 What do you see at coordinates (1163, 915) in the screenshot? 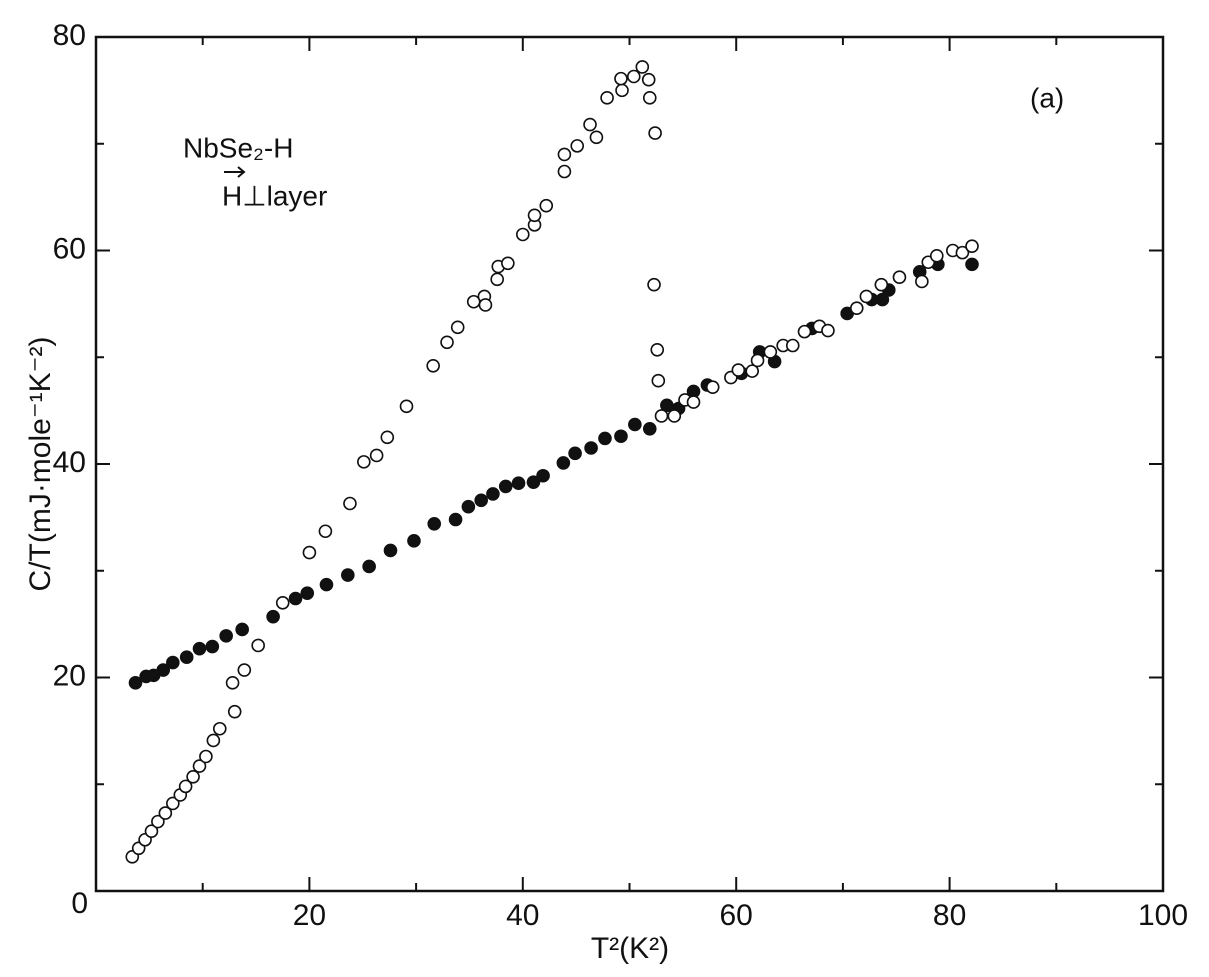
I see `x-tick-label: 100` at bounding box center [1163, 915].